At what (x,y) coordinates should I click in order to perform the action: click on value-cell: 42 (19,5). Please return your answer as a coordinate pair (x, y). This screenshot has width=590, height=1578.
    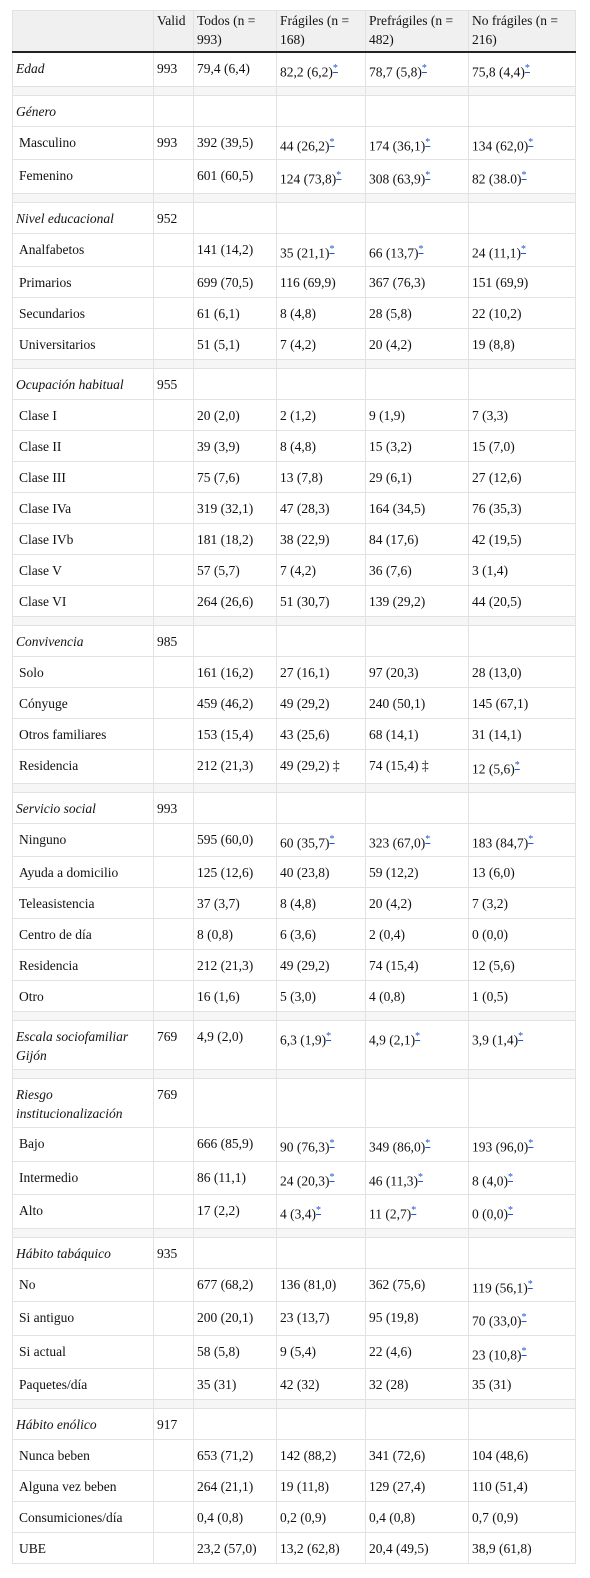
    Looking at the image, I should click on (522, 539).